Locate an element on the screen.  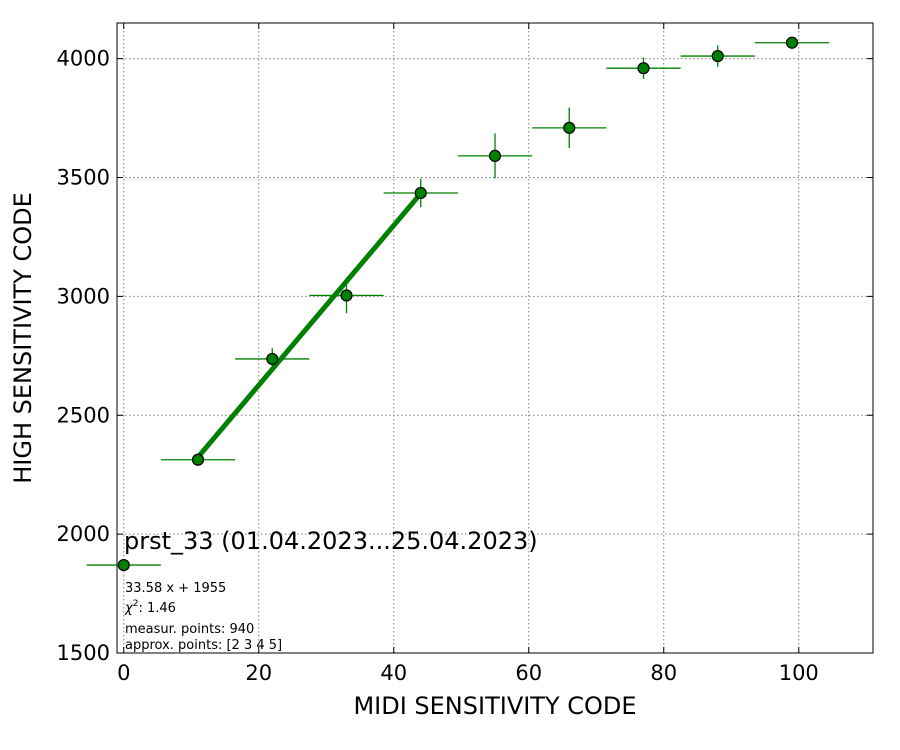
fit-line is located at coordinates (309, 325).